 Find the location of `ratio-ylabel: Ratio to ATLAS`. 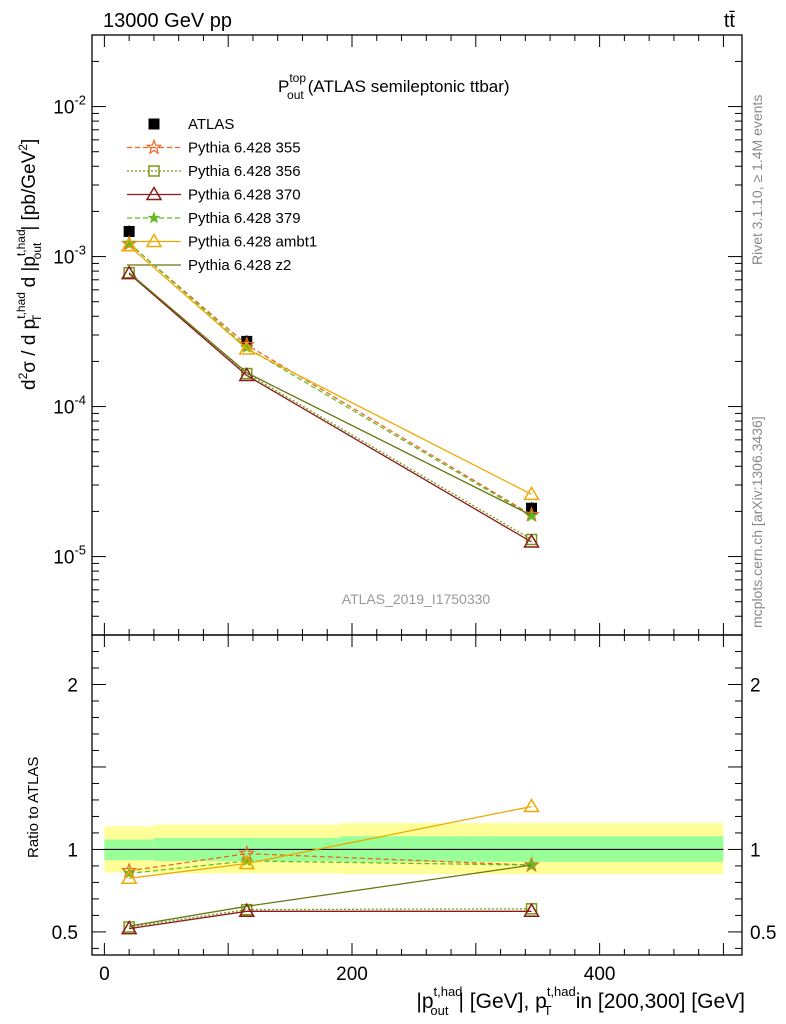

ratio-ylabel: Ratio to ATLAS is located at coordinates (33, 807).